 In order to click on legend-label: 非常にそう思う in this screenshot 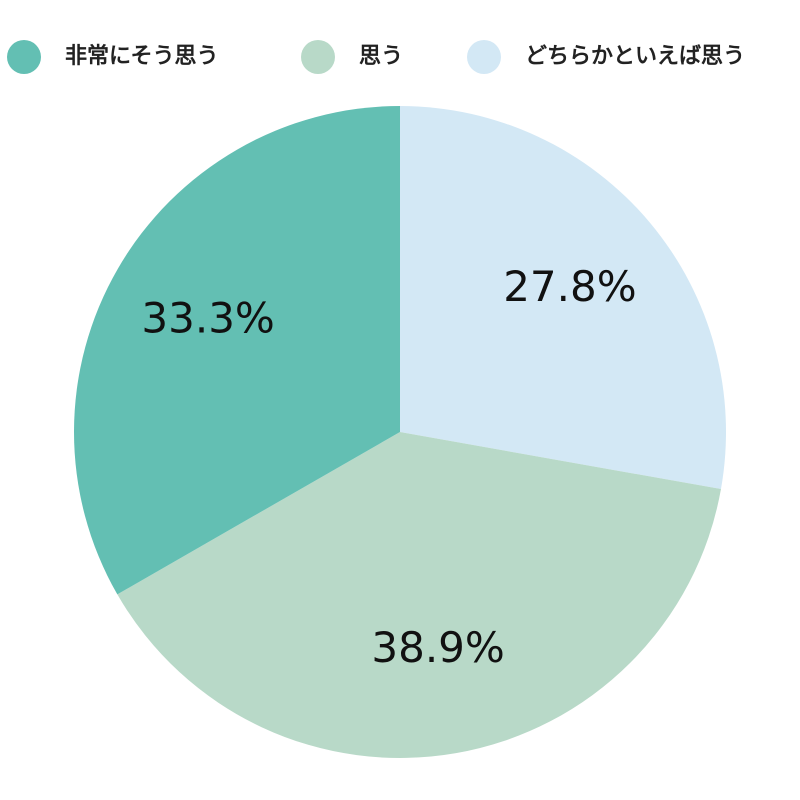, I will do `click(142, 56)`.